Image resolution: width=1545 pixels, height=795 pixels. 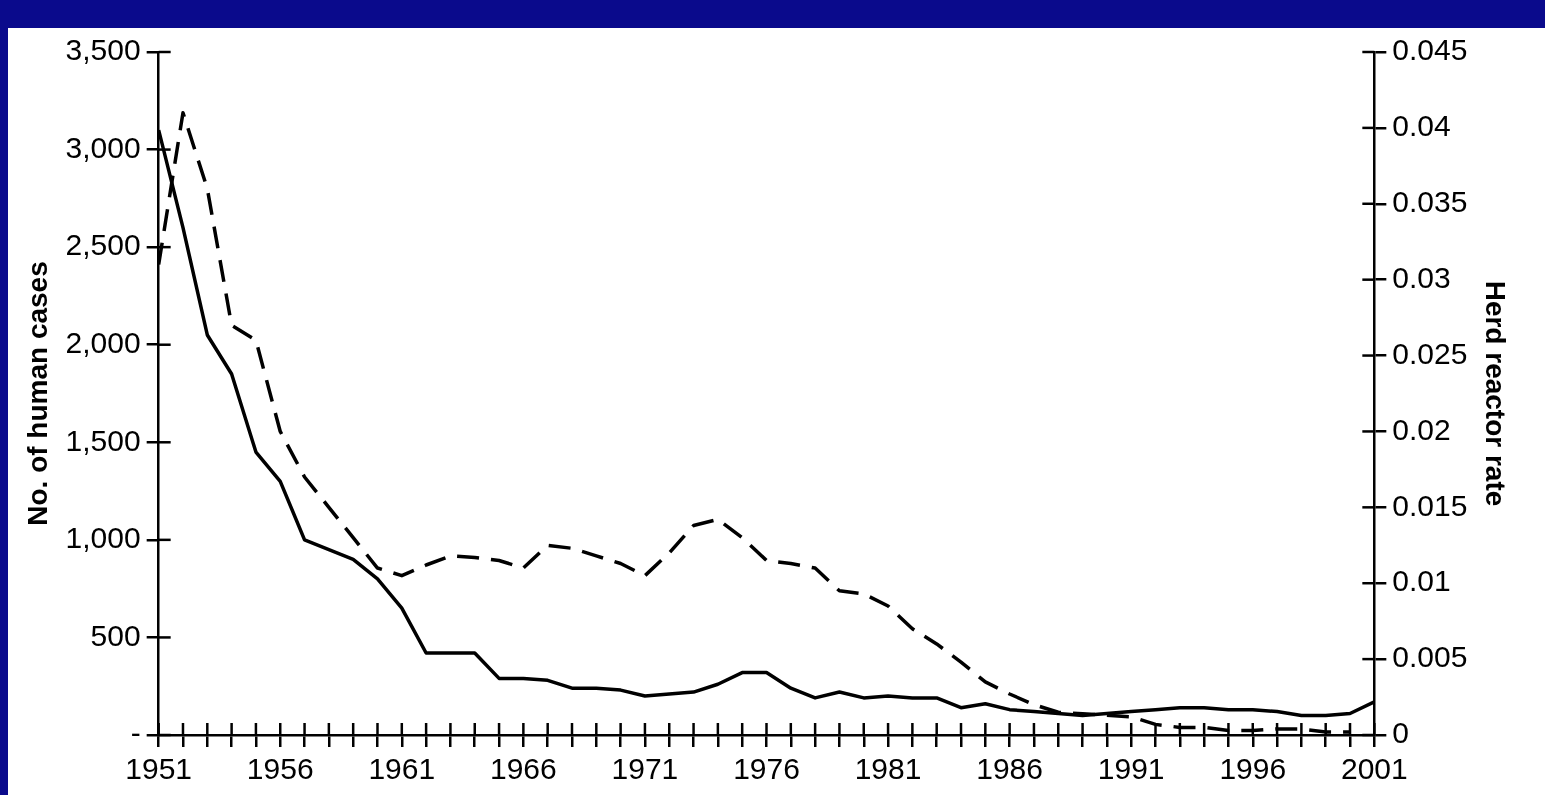 What do you see at coordinates (103, 50) in the screenshot?
I see `y-tick-label: 3,500` at bounding box center [103, 50].